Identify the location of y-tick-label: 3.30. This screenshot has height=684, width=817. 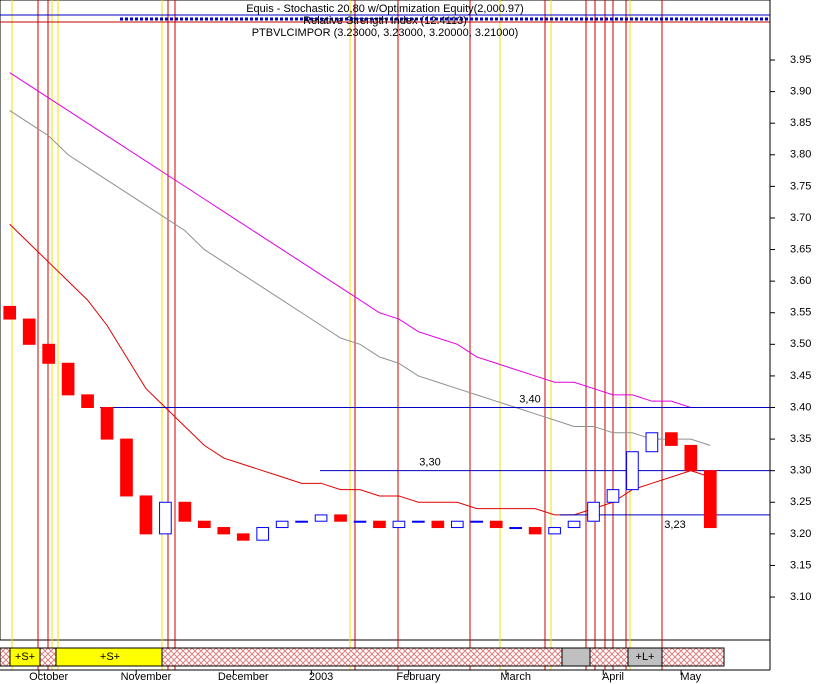
(800, 471).